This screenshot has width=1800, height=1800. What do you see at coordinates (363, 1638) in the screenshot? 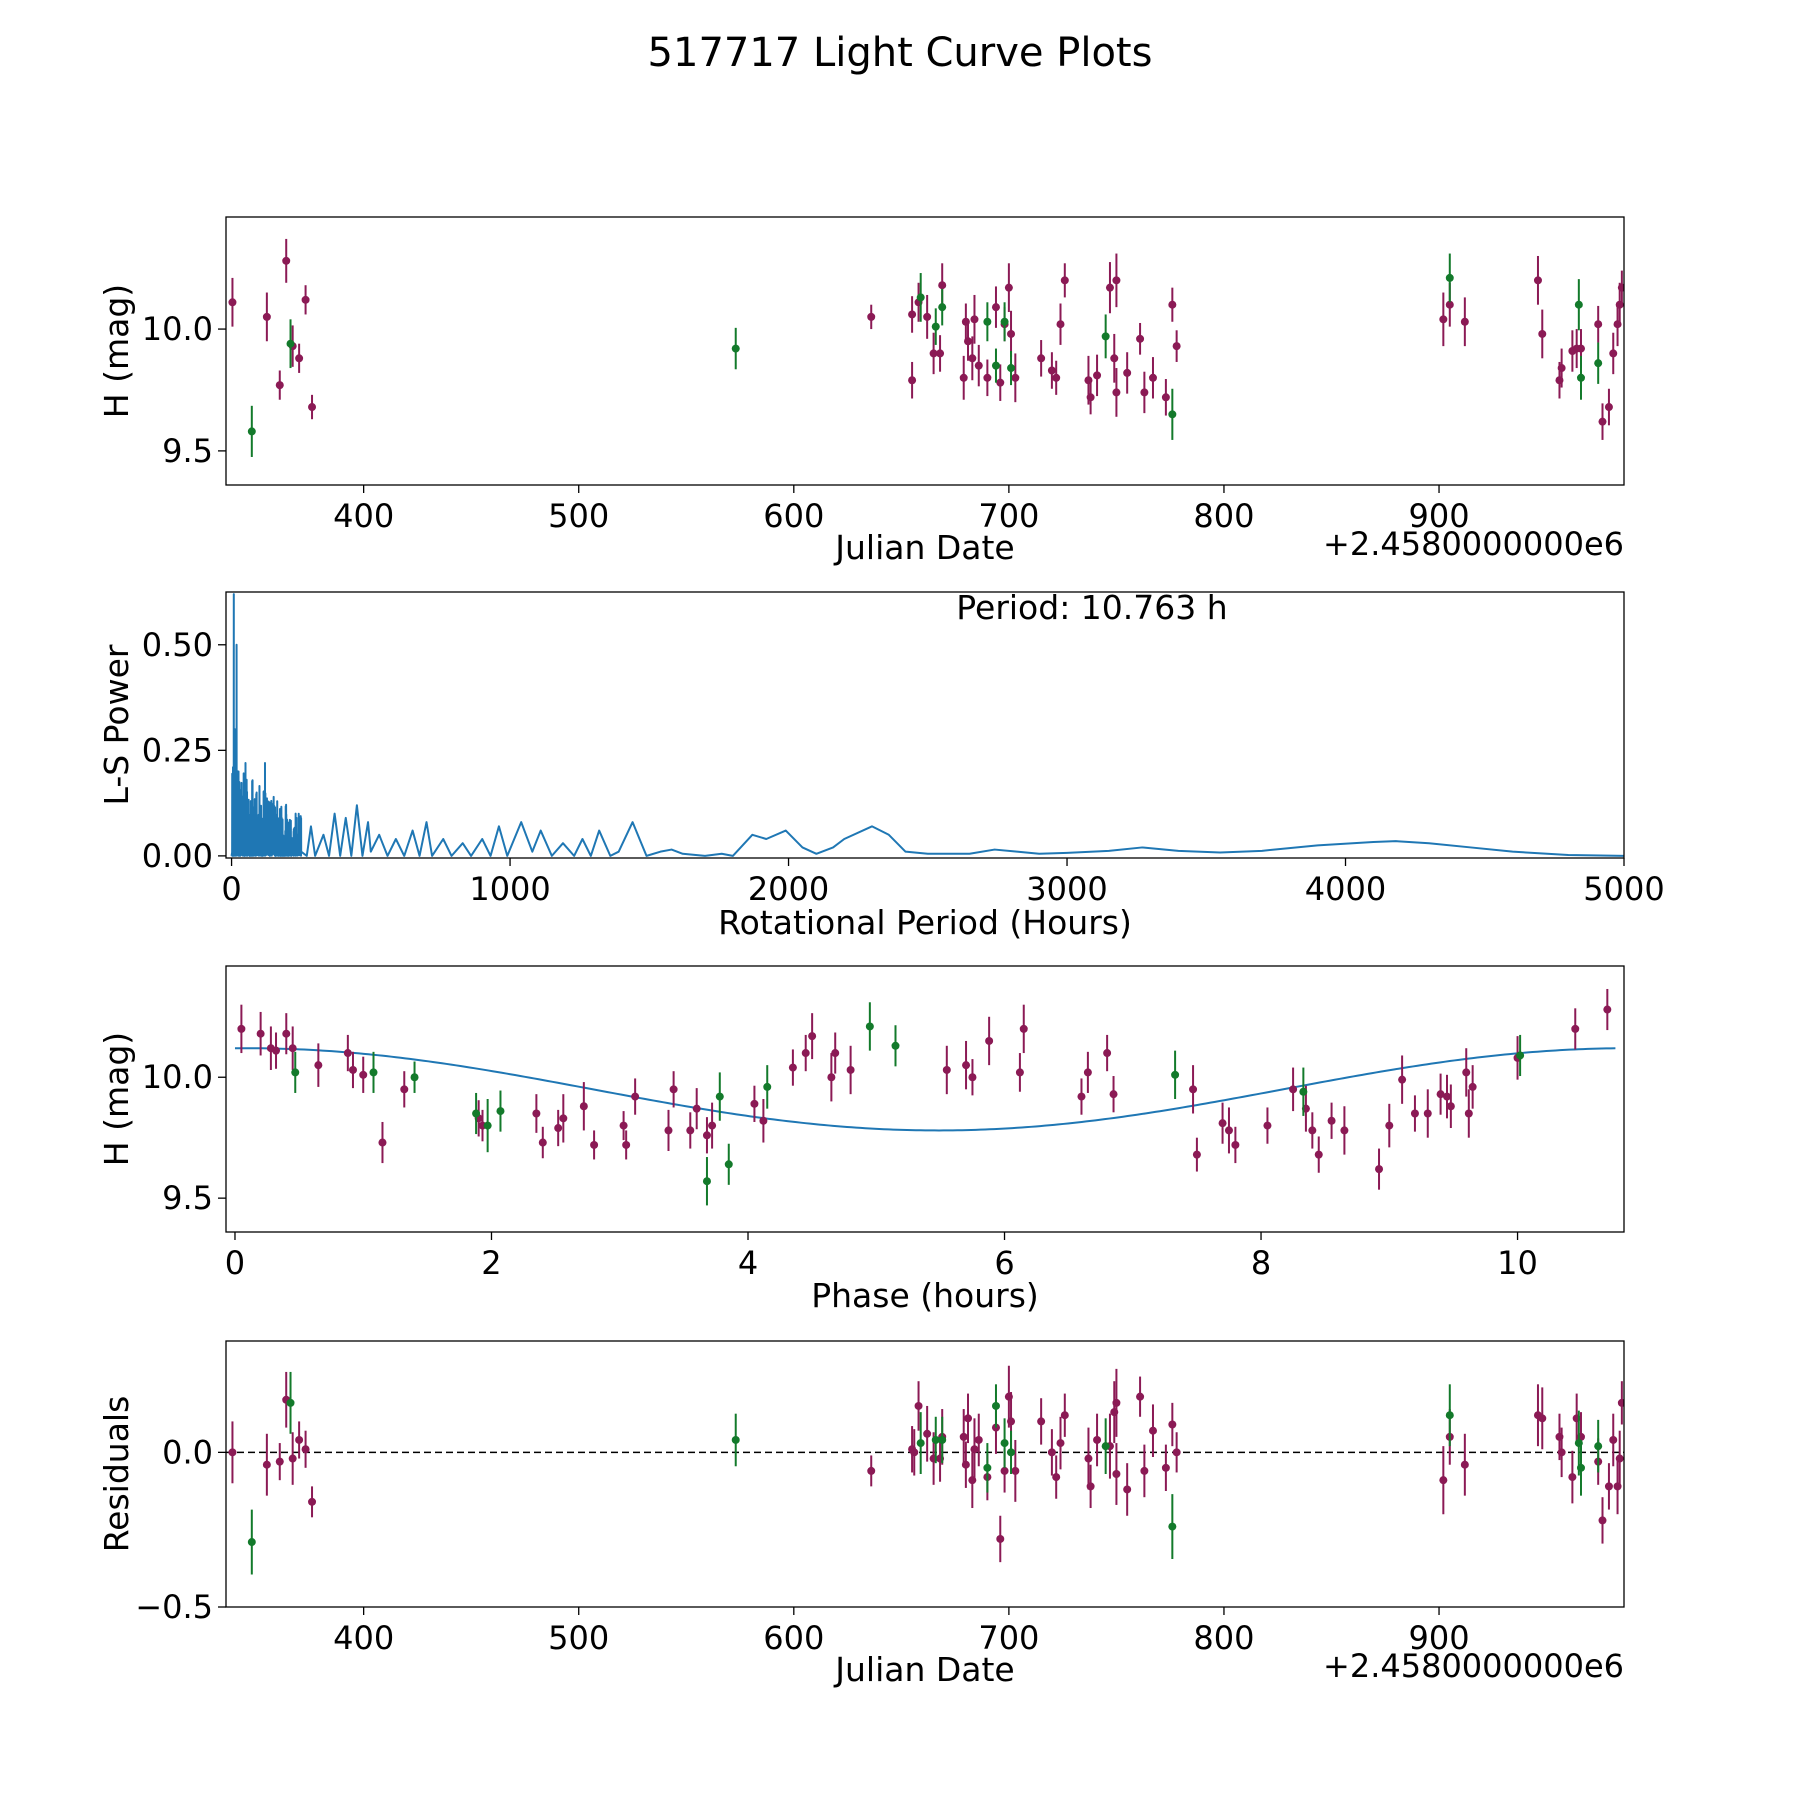
I see `residuals-xtick-label: 400` at bounding box center [363, 1638].